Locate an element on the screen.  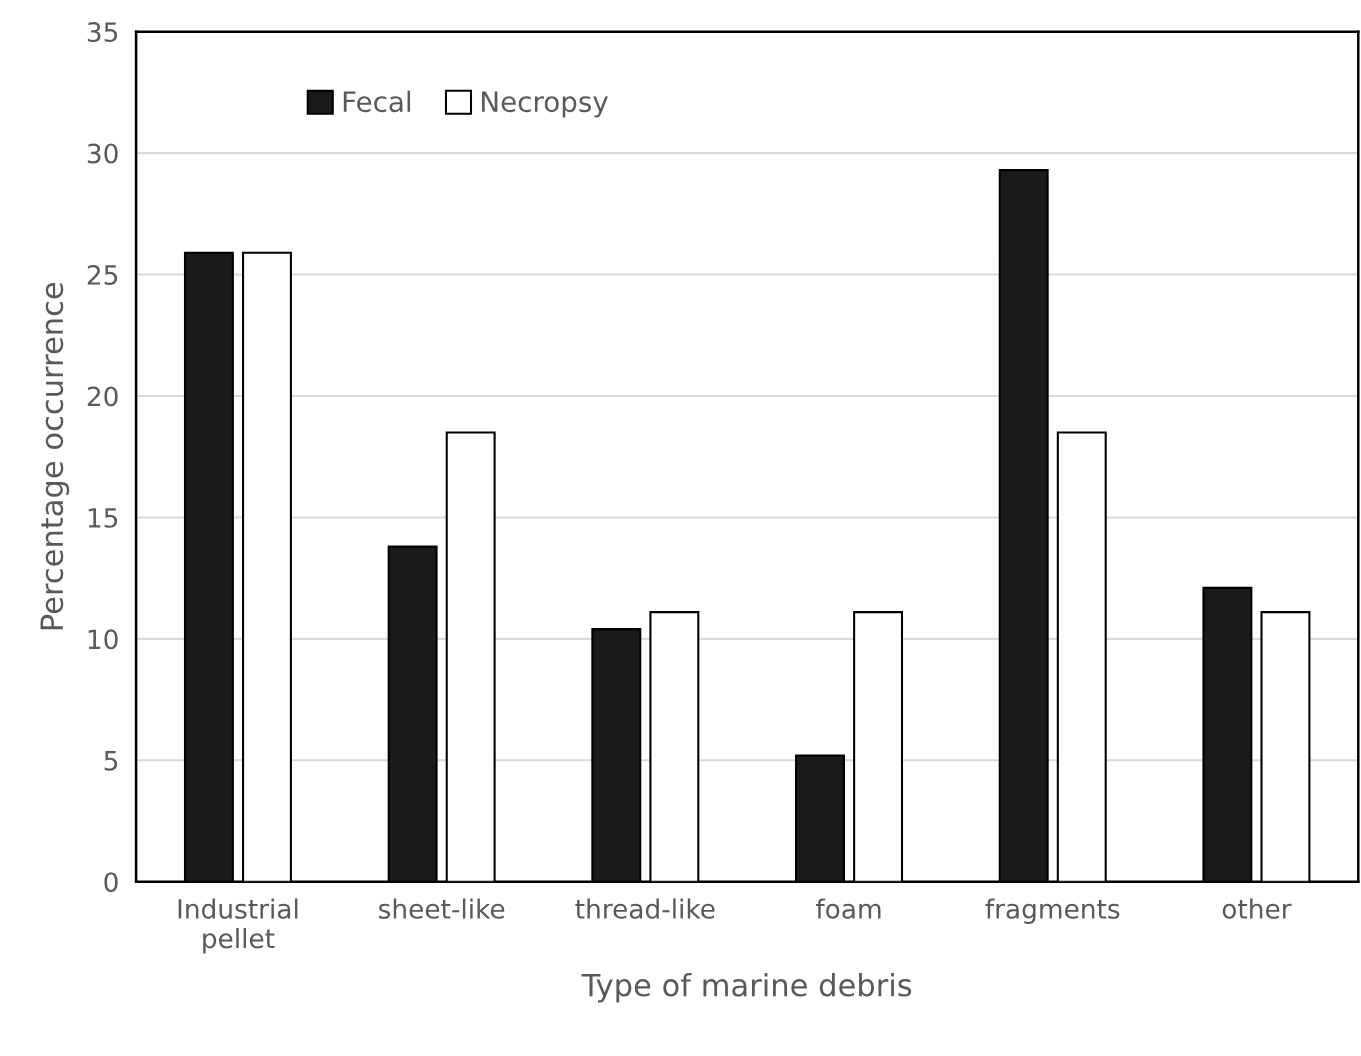
legend-label: Necropsy is located at coordinates (545, 104).